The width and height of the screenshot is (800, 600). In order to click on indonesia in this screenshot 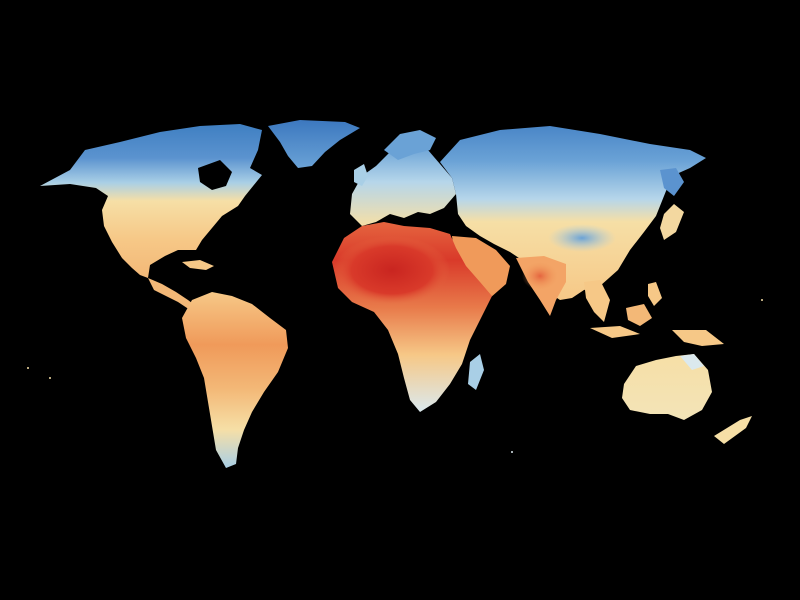, I will do `click(615, 332)`.